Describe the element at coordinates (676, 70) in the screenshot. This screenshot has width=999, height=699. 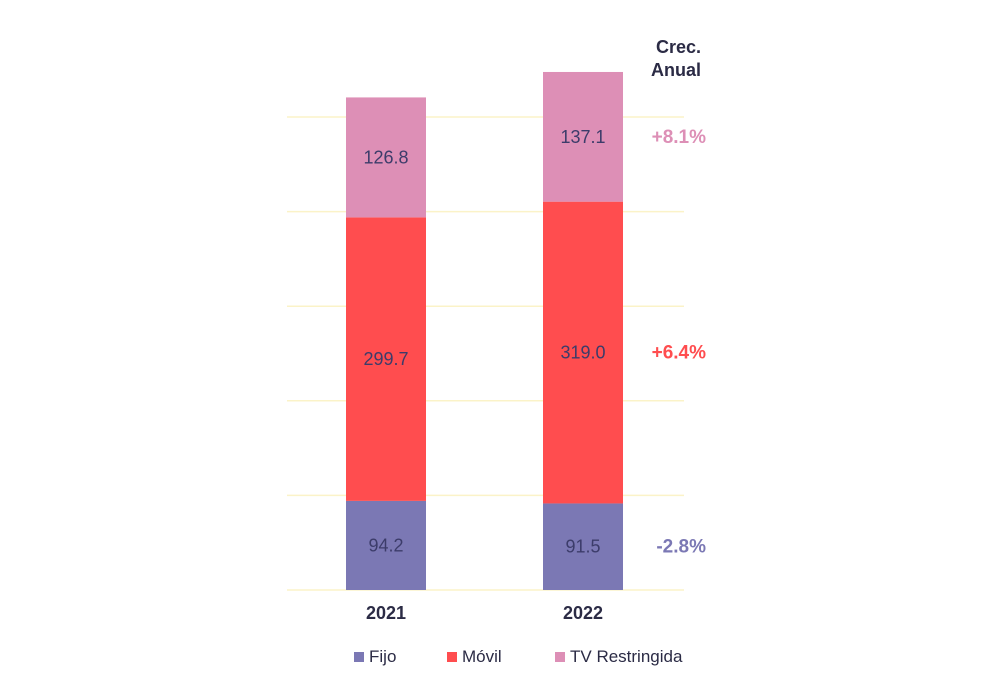
I see `growth-header-line-2: Anual` at that location.